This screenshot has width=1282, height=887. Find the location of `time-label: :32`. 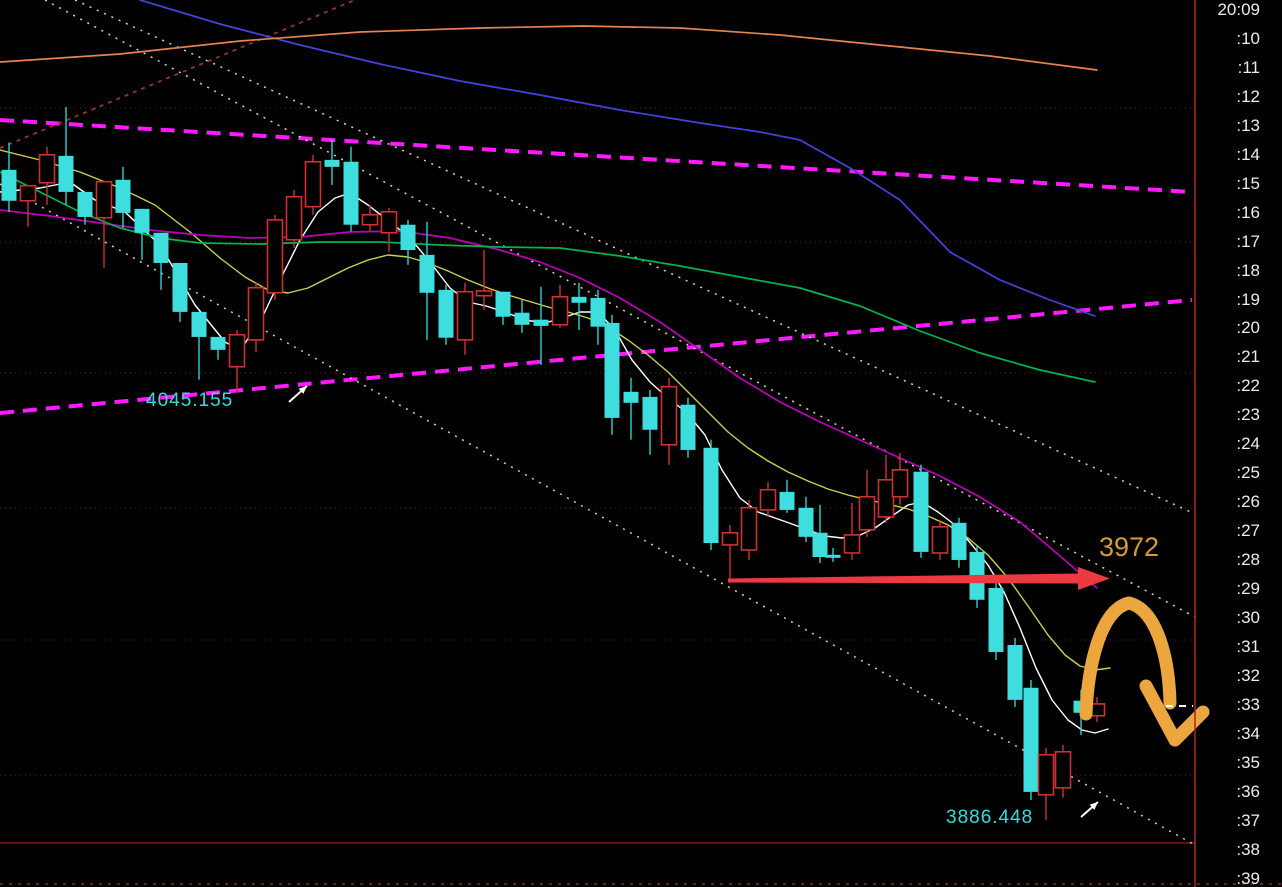

time-label: :32 is located at coordinates (1248, 675).